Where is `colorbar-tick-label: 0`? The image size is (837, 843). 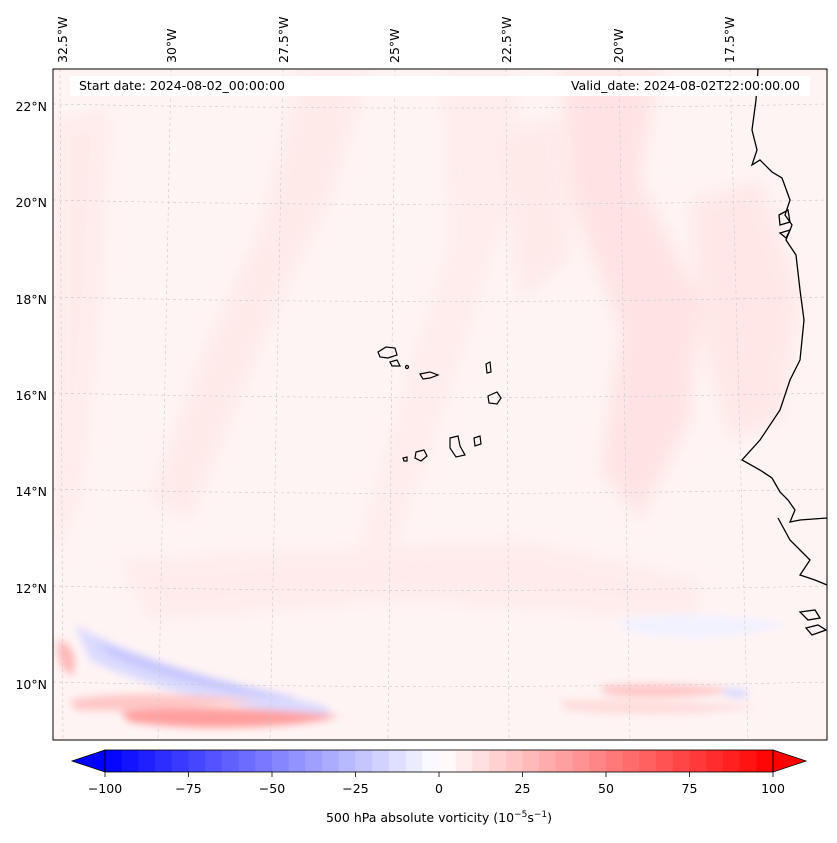
colorbar-tick-label: 0 is located at coordinates (439, 788).